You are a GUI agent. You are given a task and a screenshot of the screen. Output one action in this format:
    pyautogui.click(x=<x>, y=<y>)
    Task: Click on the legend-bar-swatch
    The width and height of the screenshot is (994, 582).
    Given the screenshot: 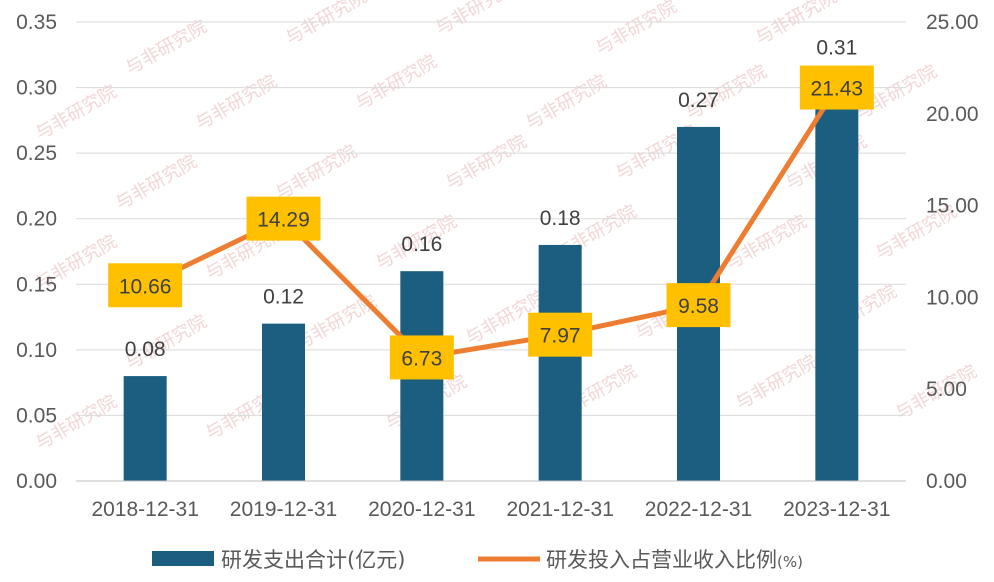 What is the action you would take?
    pyautogui.click(x=183, y=558)
    